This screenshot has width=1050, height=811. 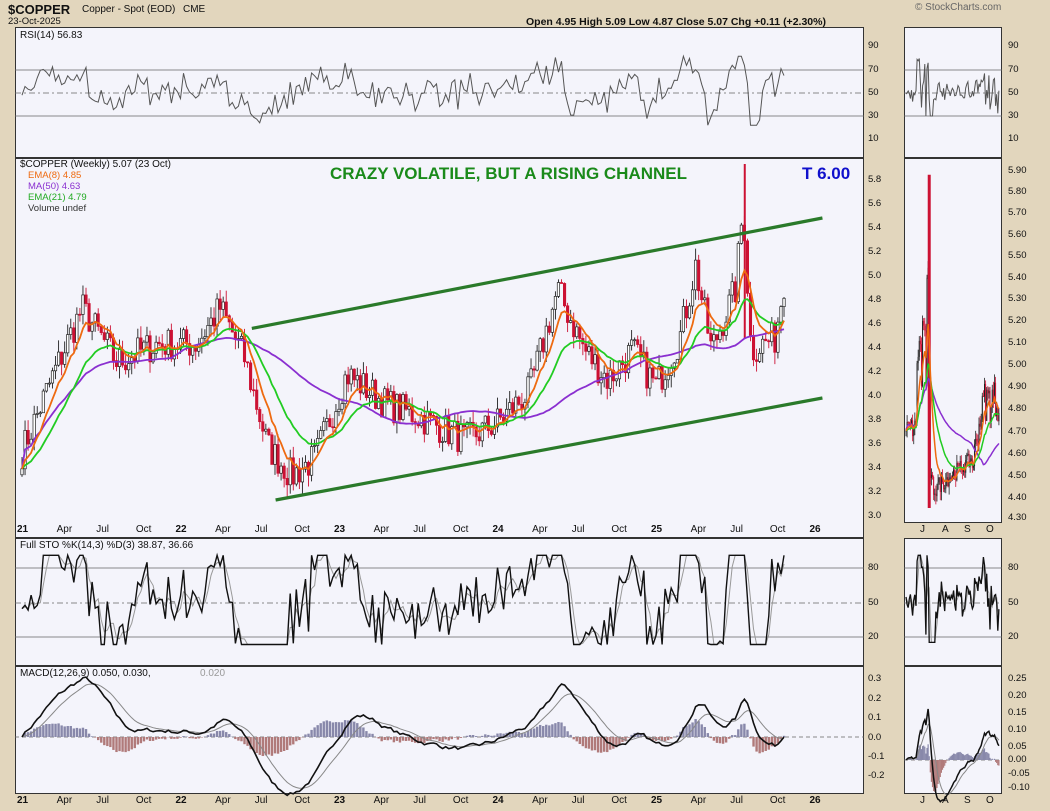 I want to click on channel-lower, so click(x=549, y=449).